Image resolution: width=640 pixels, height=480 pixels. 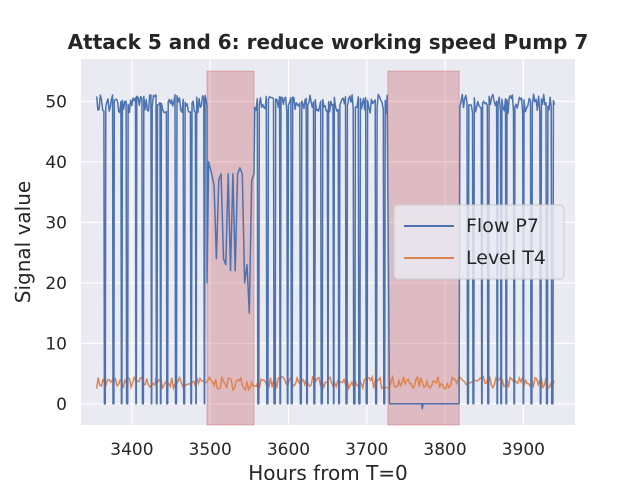 What do you see at coordinates (56, 284) in the screenshot?
I see `y-tick-label: 20` at bounding box center [56, 284].